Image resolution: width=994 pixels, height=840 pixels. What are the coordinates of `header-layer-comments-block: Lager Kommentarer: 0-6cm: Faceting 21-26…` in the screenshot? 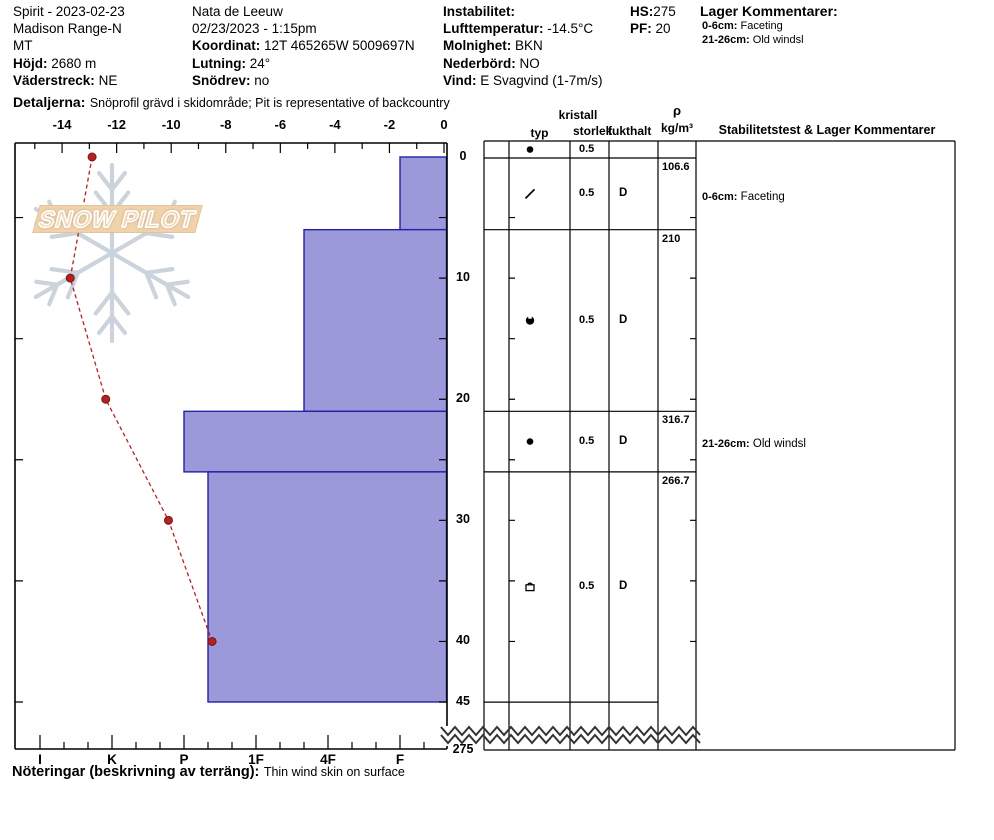 It's located at (769, 25).